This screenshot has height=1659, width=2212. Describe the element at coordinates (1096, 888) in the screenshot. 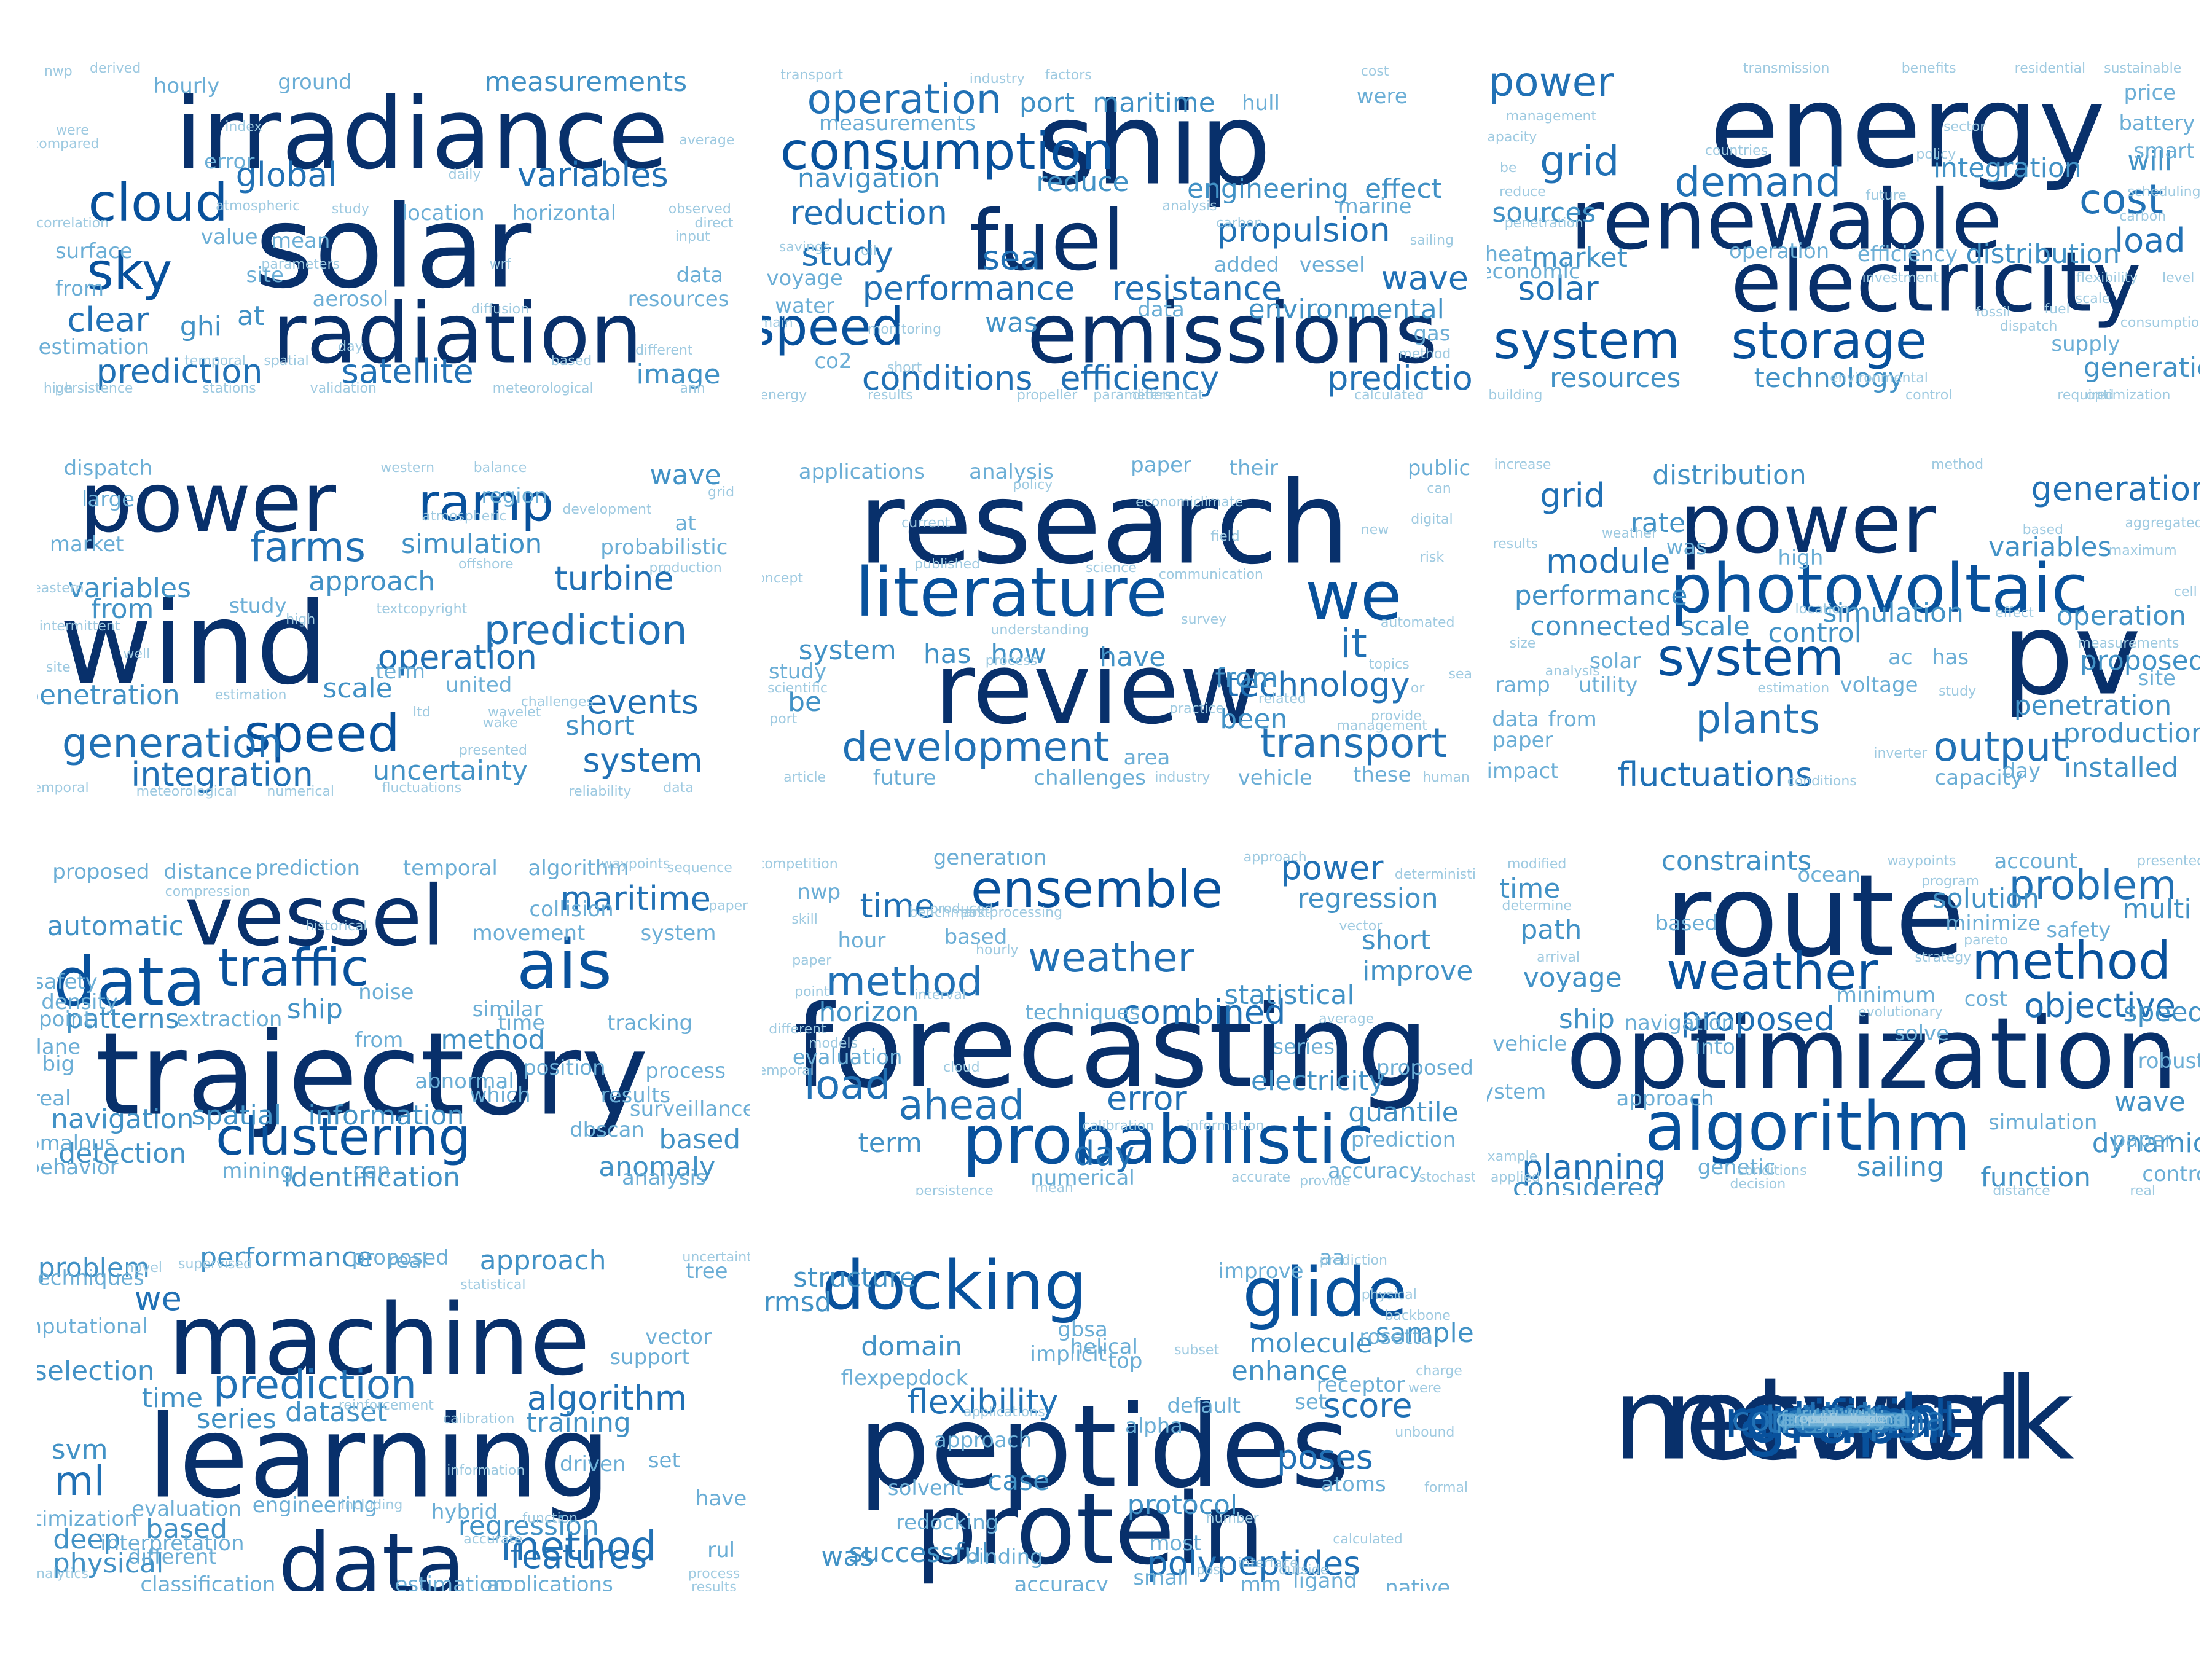

I see `word-ensemble: ensemble` at that location.